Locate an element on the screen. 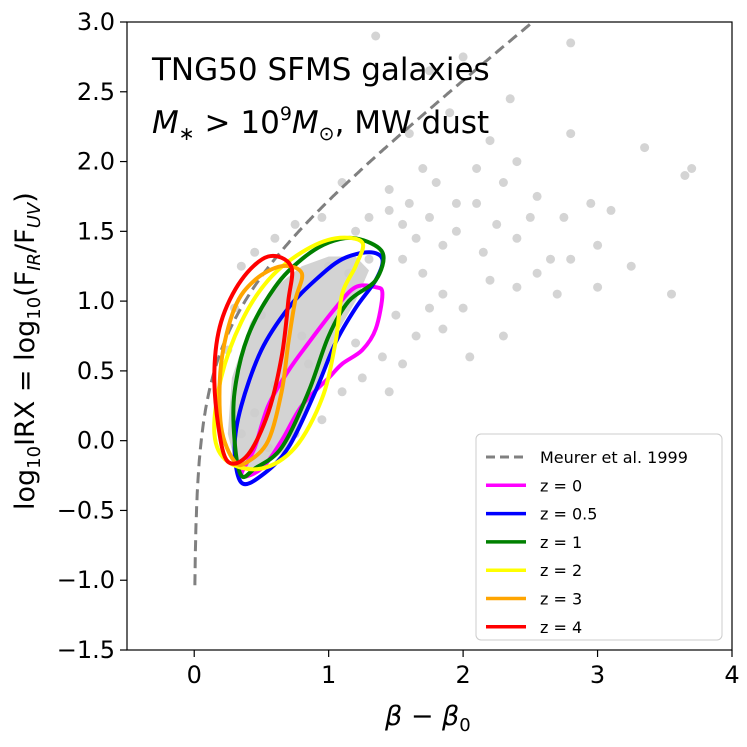  ylabel-sub10b: 10 is located at coordinates (34, 308).